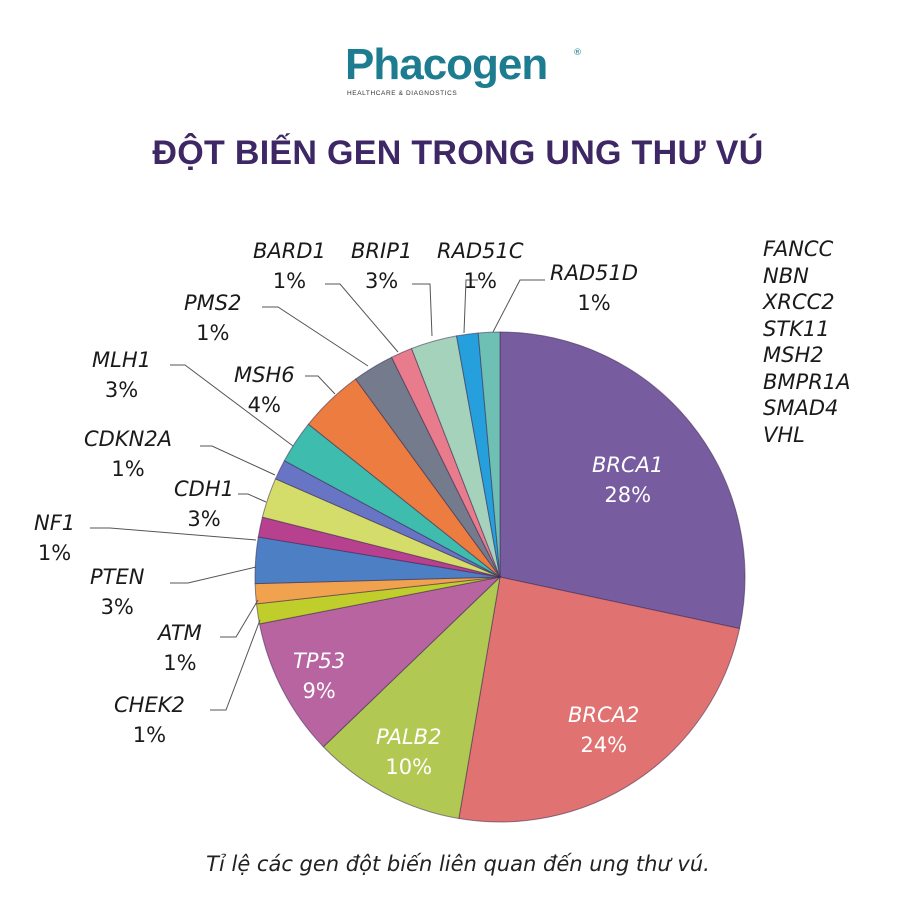 The height and width of the screenshot is (916, 916). What do you see at coordinates (801, 408) in the screenshot?
I see `gene-smad4: SMAD4` at bounding box center [801, 408].